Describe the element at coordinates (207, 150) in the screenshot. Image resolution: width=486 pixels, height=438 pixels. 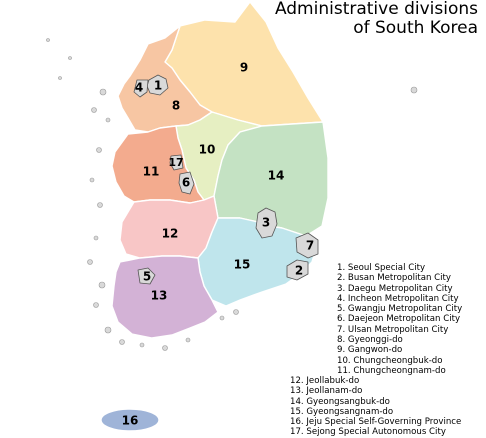
I see `label-10: 10` at that location.